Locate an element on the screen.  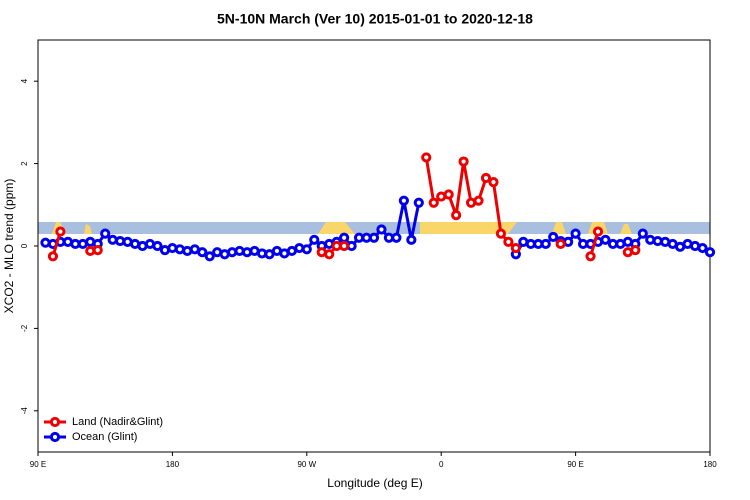
y-tick-label: 2 is located at coordinates (24, 163).